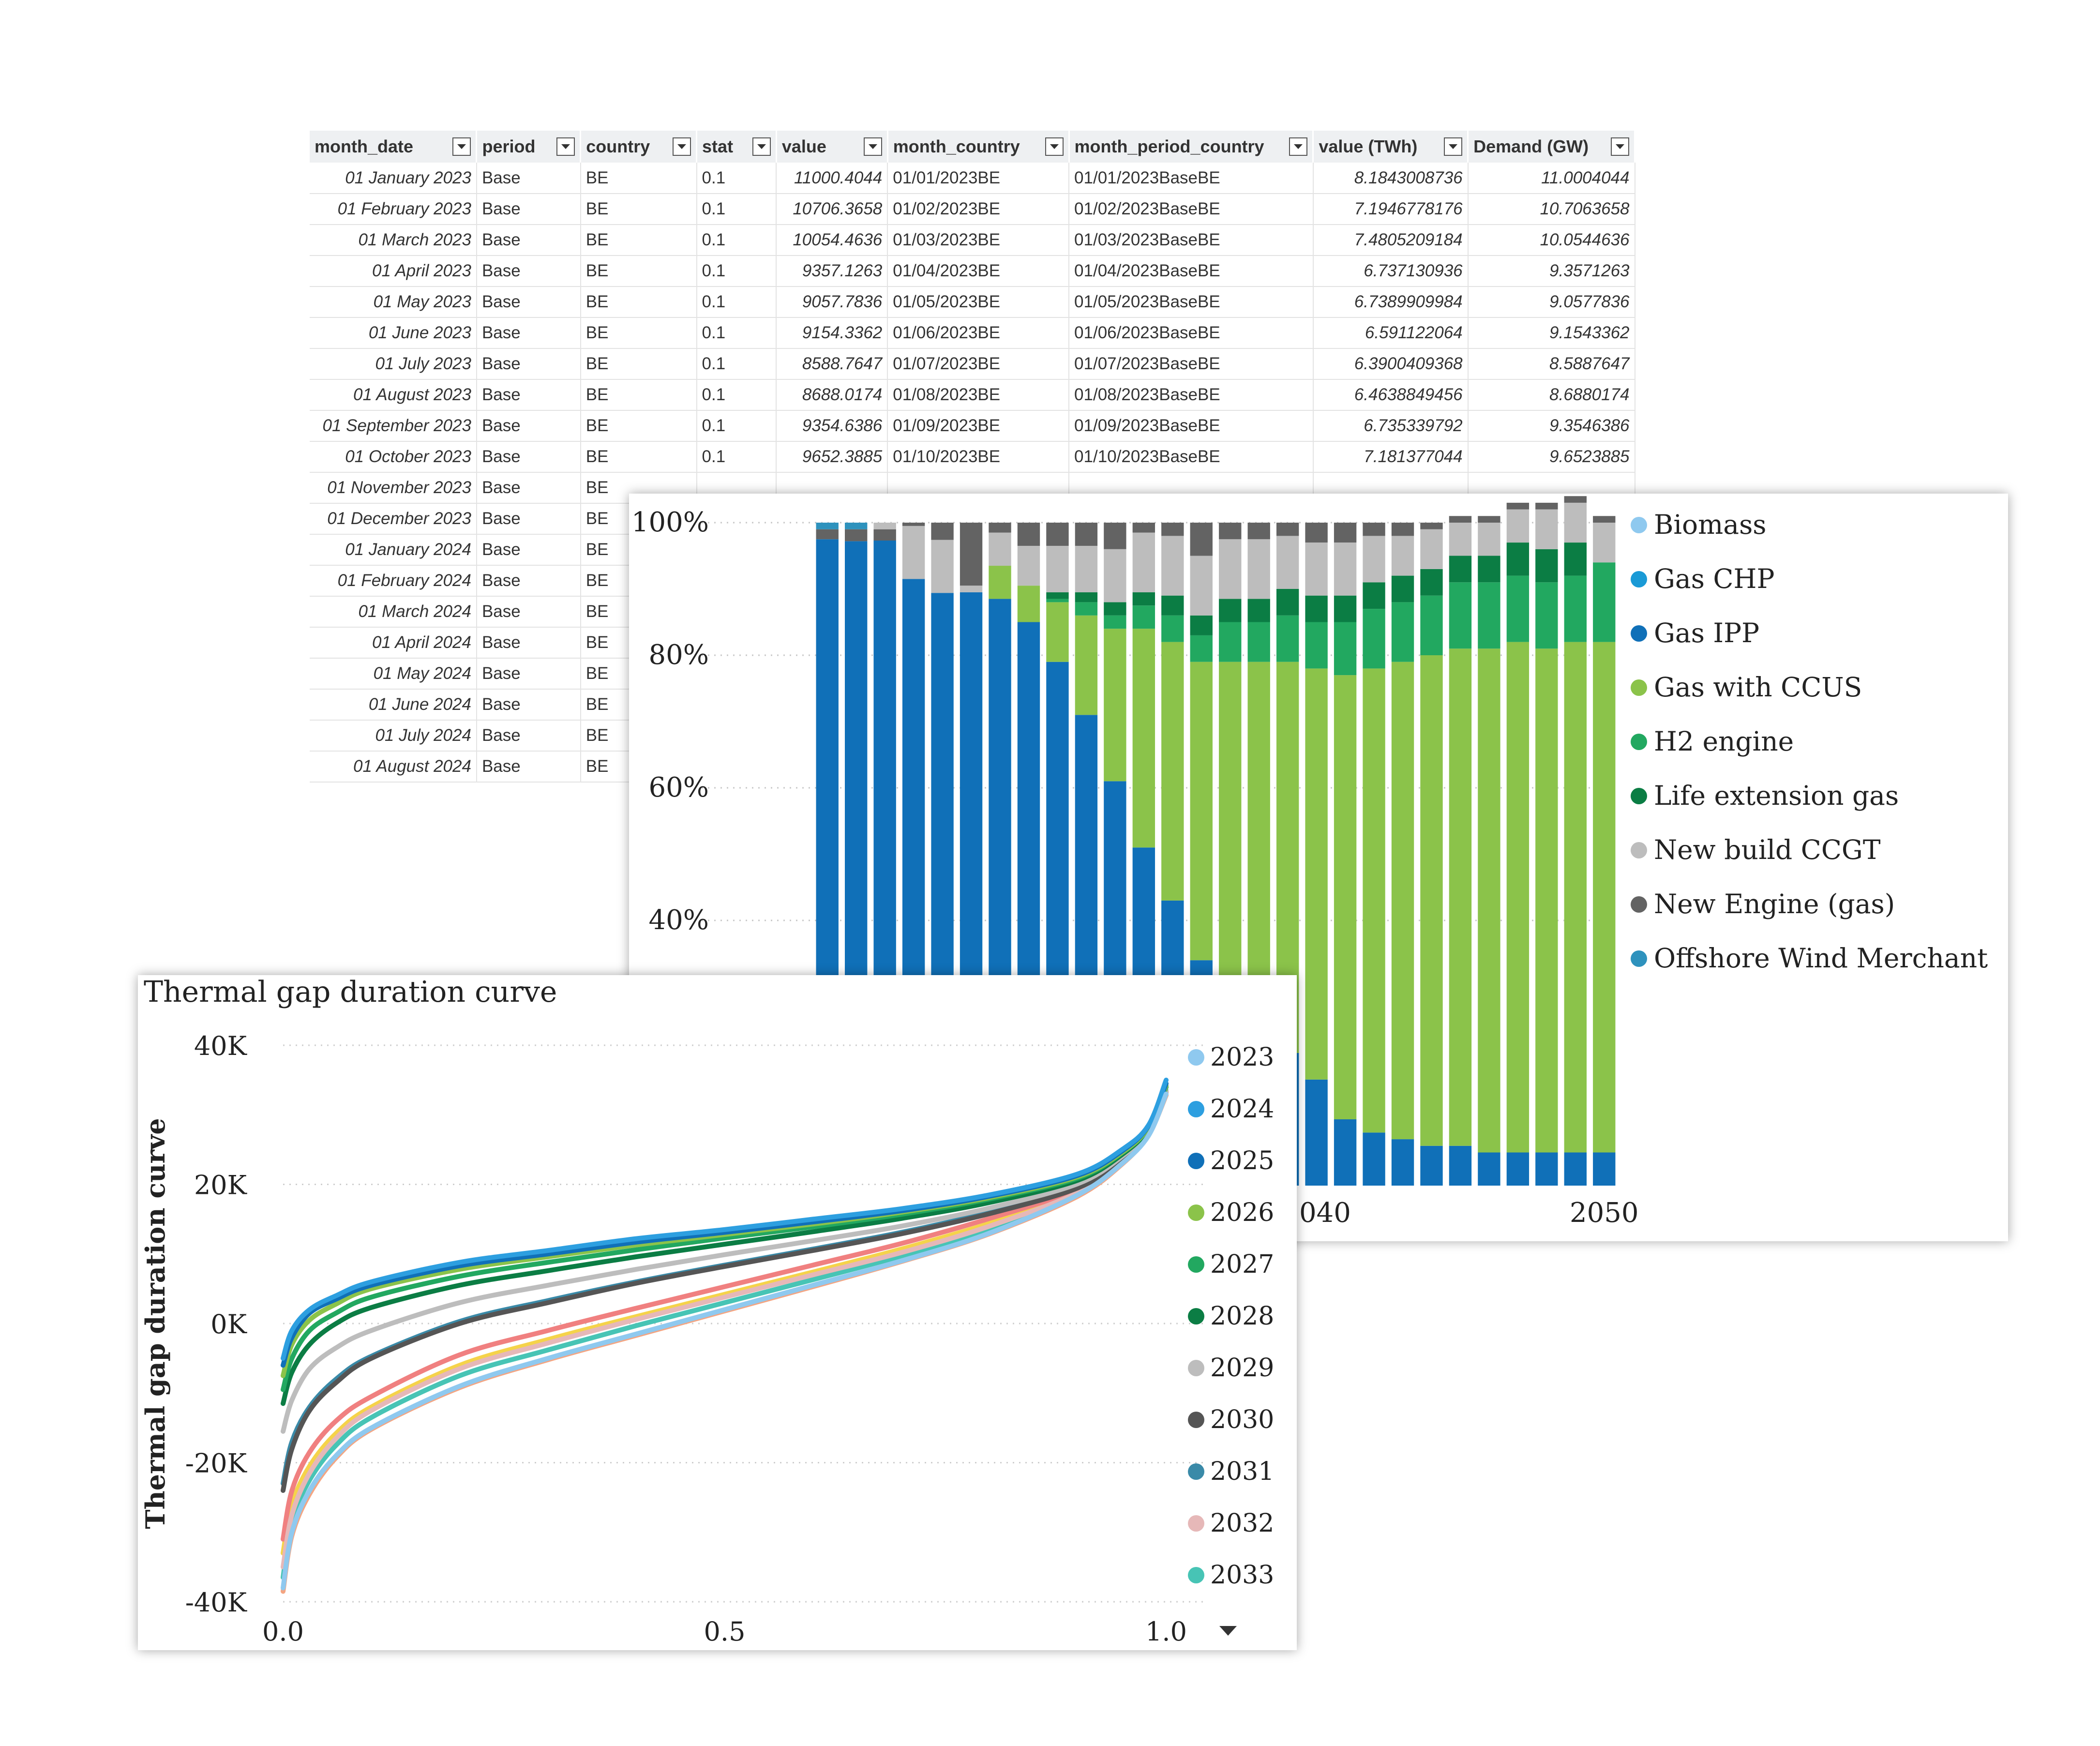  What do you see at coordinates (1703, 580) in the screenshot?
I see `legend-item: Gas CHP` at bounding box center [1703, 580].